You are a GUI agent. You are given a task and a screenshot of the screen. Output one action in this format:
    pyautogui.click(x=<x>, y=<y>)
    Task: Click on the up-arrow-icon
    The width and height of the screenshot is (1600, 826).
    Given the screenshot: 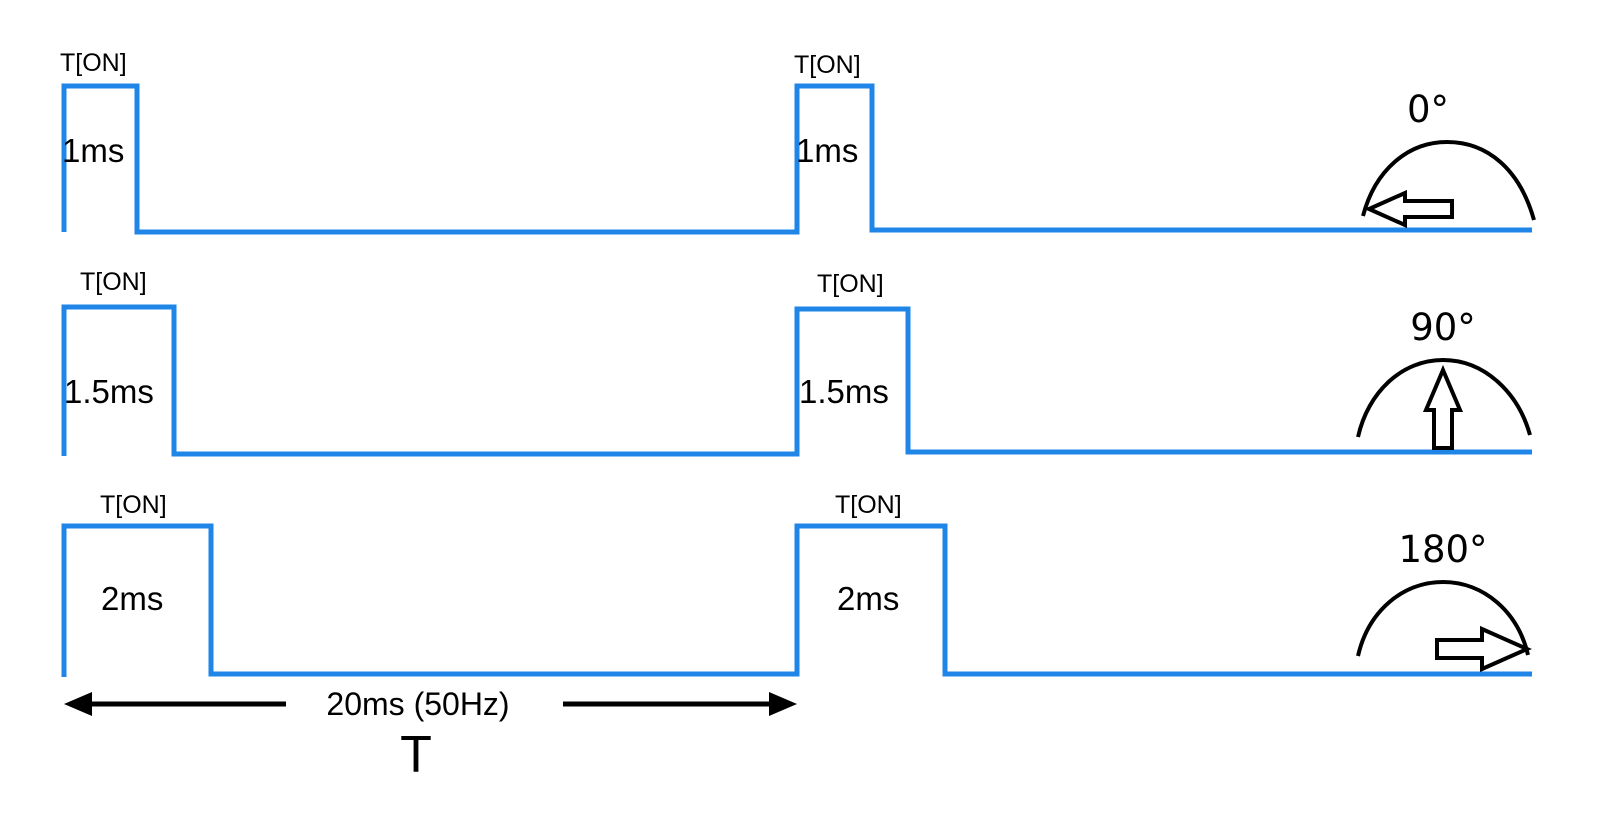 What is the action you would take?
    pyautogui.click(x=1443, y=407)
    